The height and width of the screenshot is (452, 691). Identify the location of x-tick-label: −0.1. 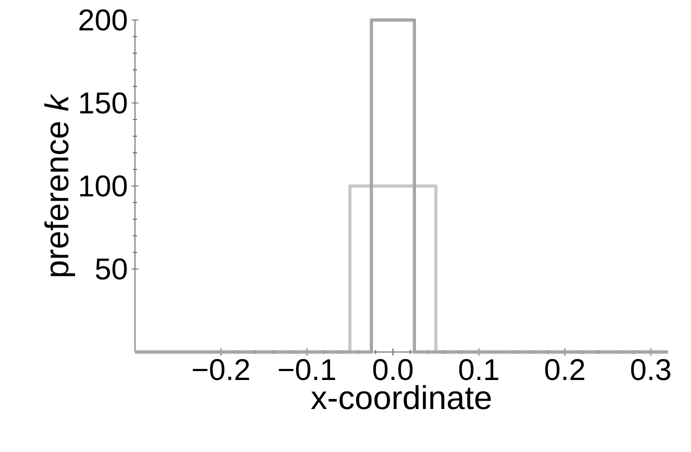
(307, 369).